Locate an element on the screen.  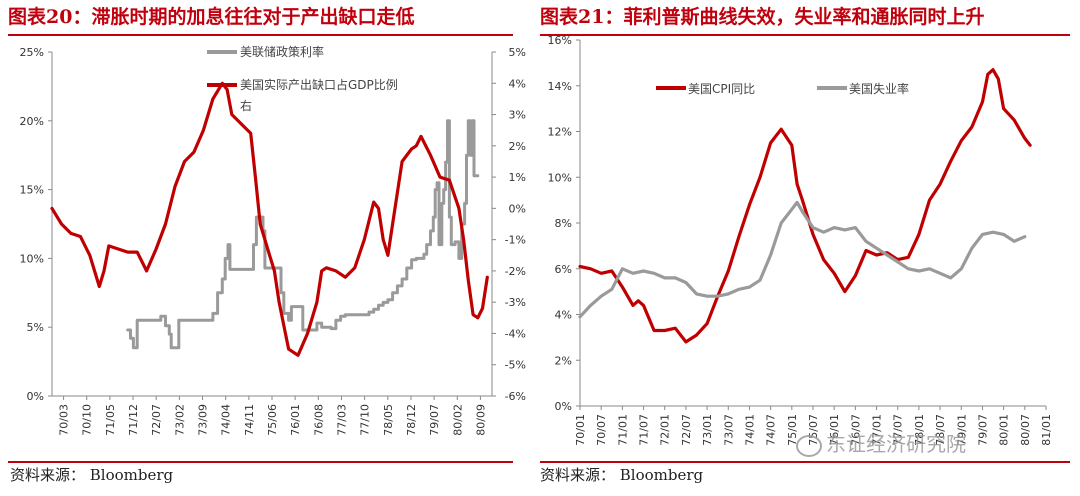
y-tick-label: 16% is located at coordinates (560, 41).